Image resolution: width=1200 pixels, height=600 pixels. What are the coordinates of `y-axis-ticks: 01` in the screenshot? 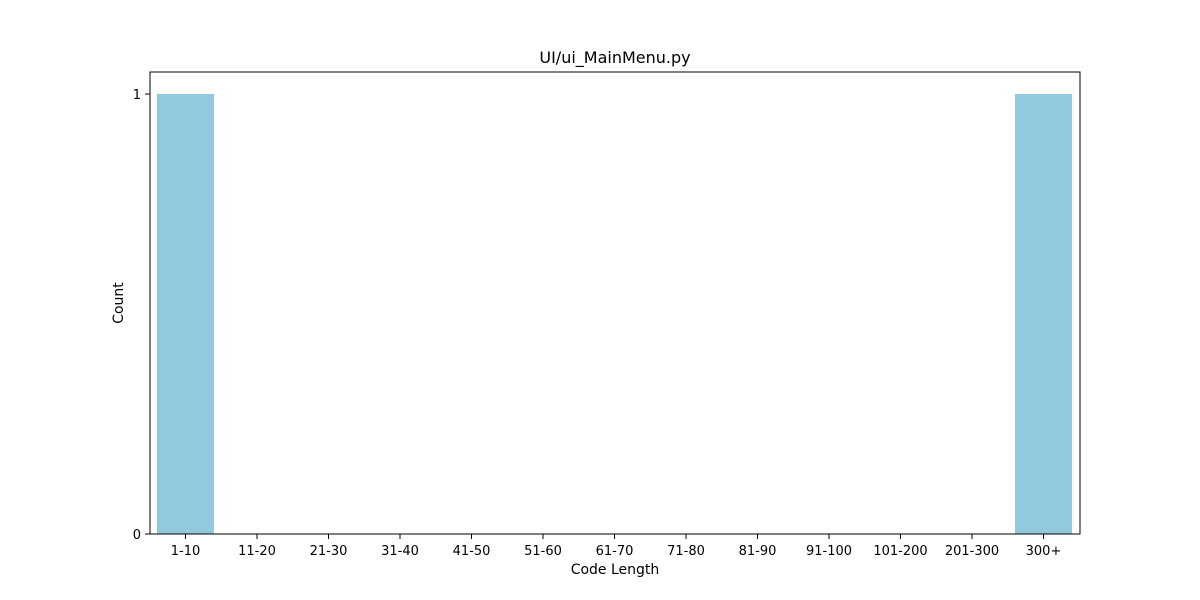 It's located at (141, 315).